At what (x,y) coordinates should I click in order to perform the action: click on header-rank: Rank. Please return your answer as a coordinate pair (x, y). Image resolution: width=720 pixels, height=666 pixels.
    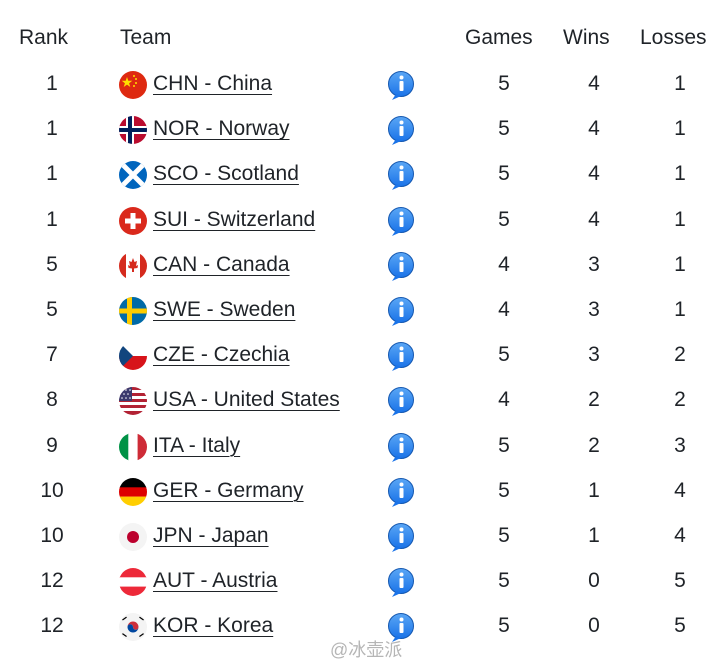
    Looking at the image, I should click on (44, 37).